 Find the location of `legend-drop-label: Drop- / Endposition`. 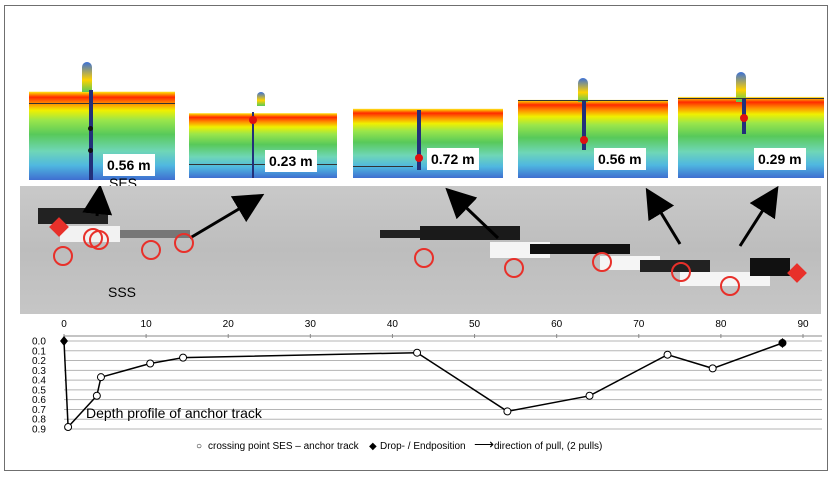

legend-drop-label: Drop- / Endposition is located at coordinates (423, 446).